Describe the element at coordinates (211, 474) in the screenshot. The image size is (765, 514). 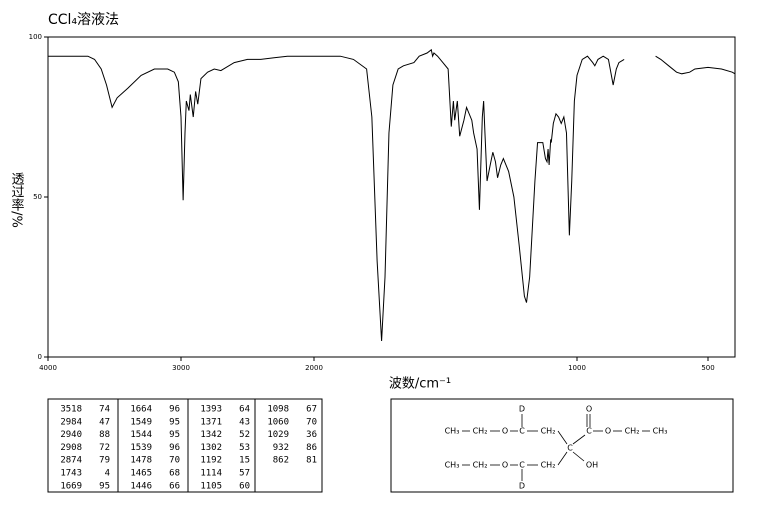
I see `peak-wavenumber: 1114` at that location.